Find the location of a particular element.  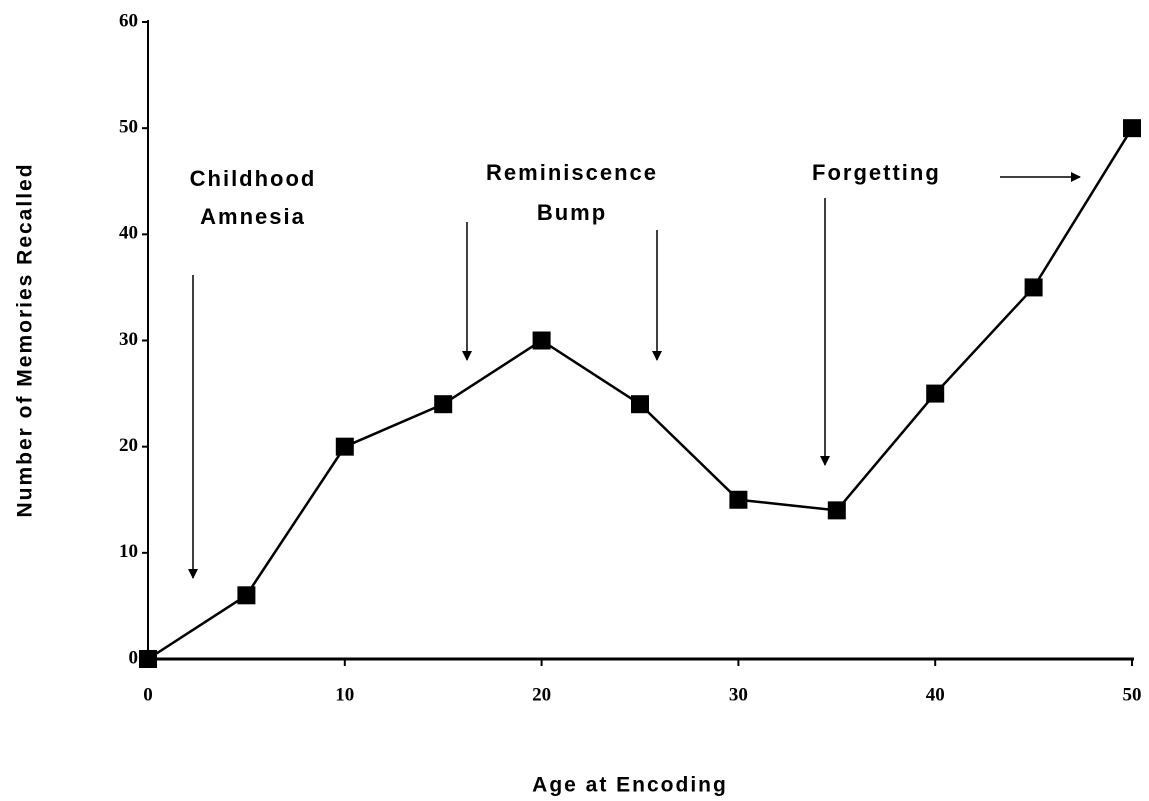

x-tick-label: 10 is located at coordinates (344, 694).